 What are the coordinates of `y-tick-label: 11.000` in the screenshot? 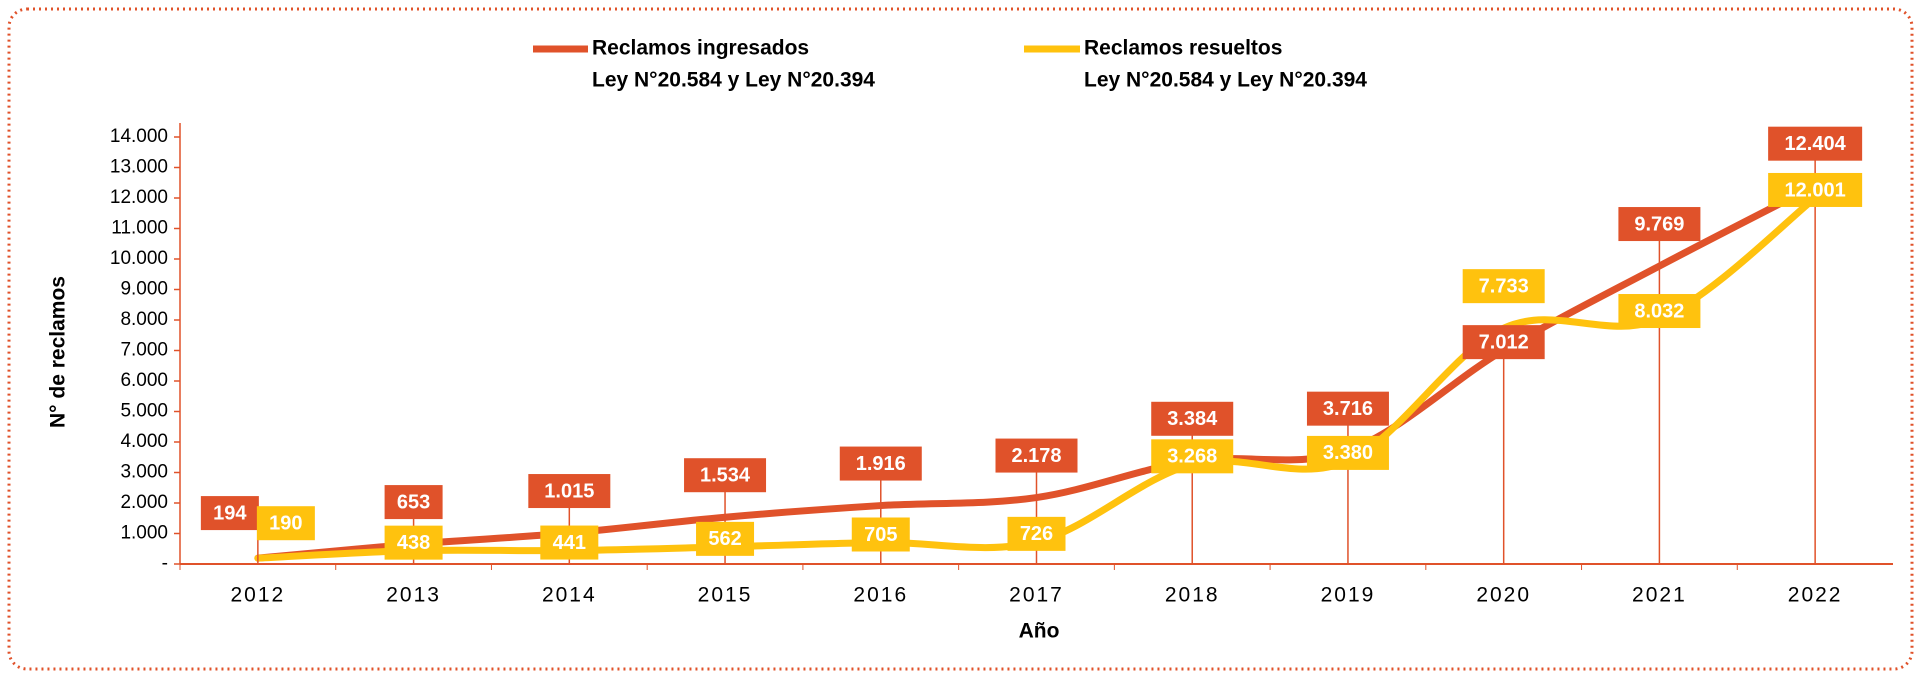 It's located at (139, 228).